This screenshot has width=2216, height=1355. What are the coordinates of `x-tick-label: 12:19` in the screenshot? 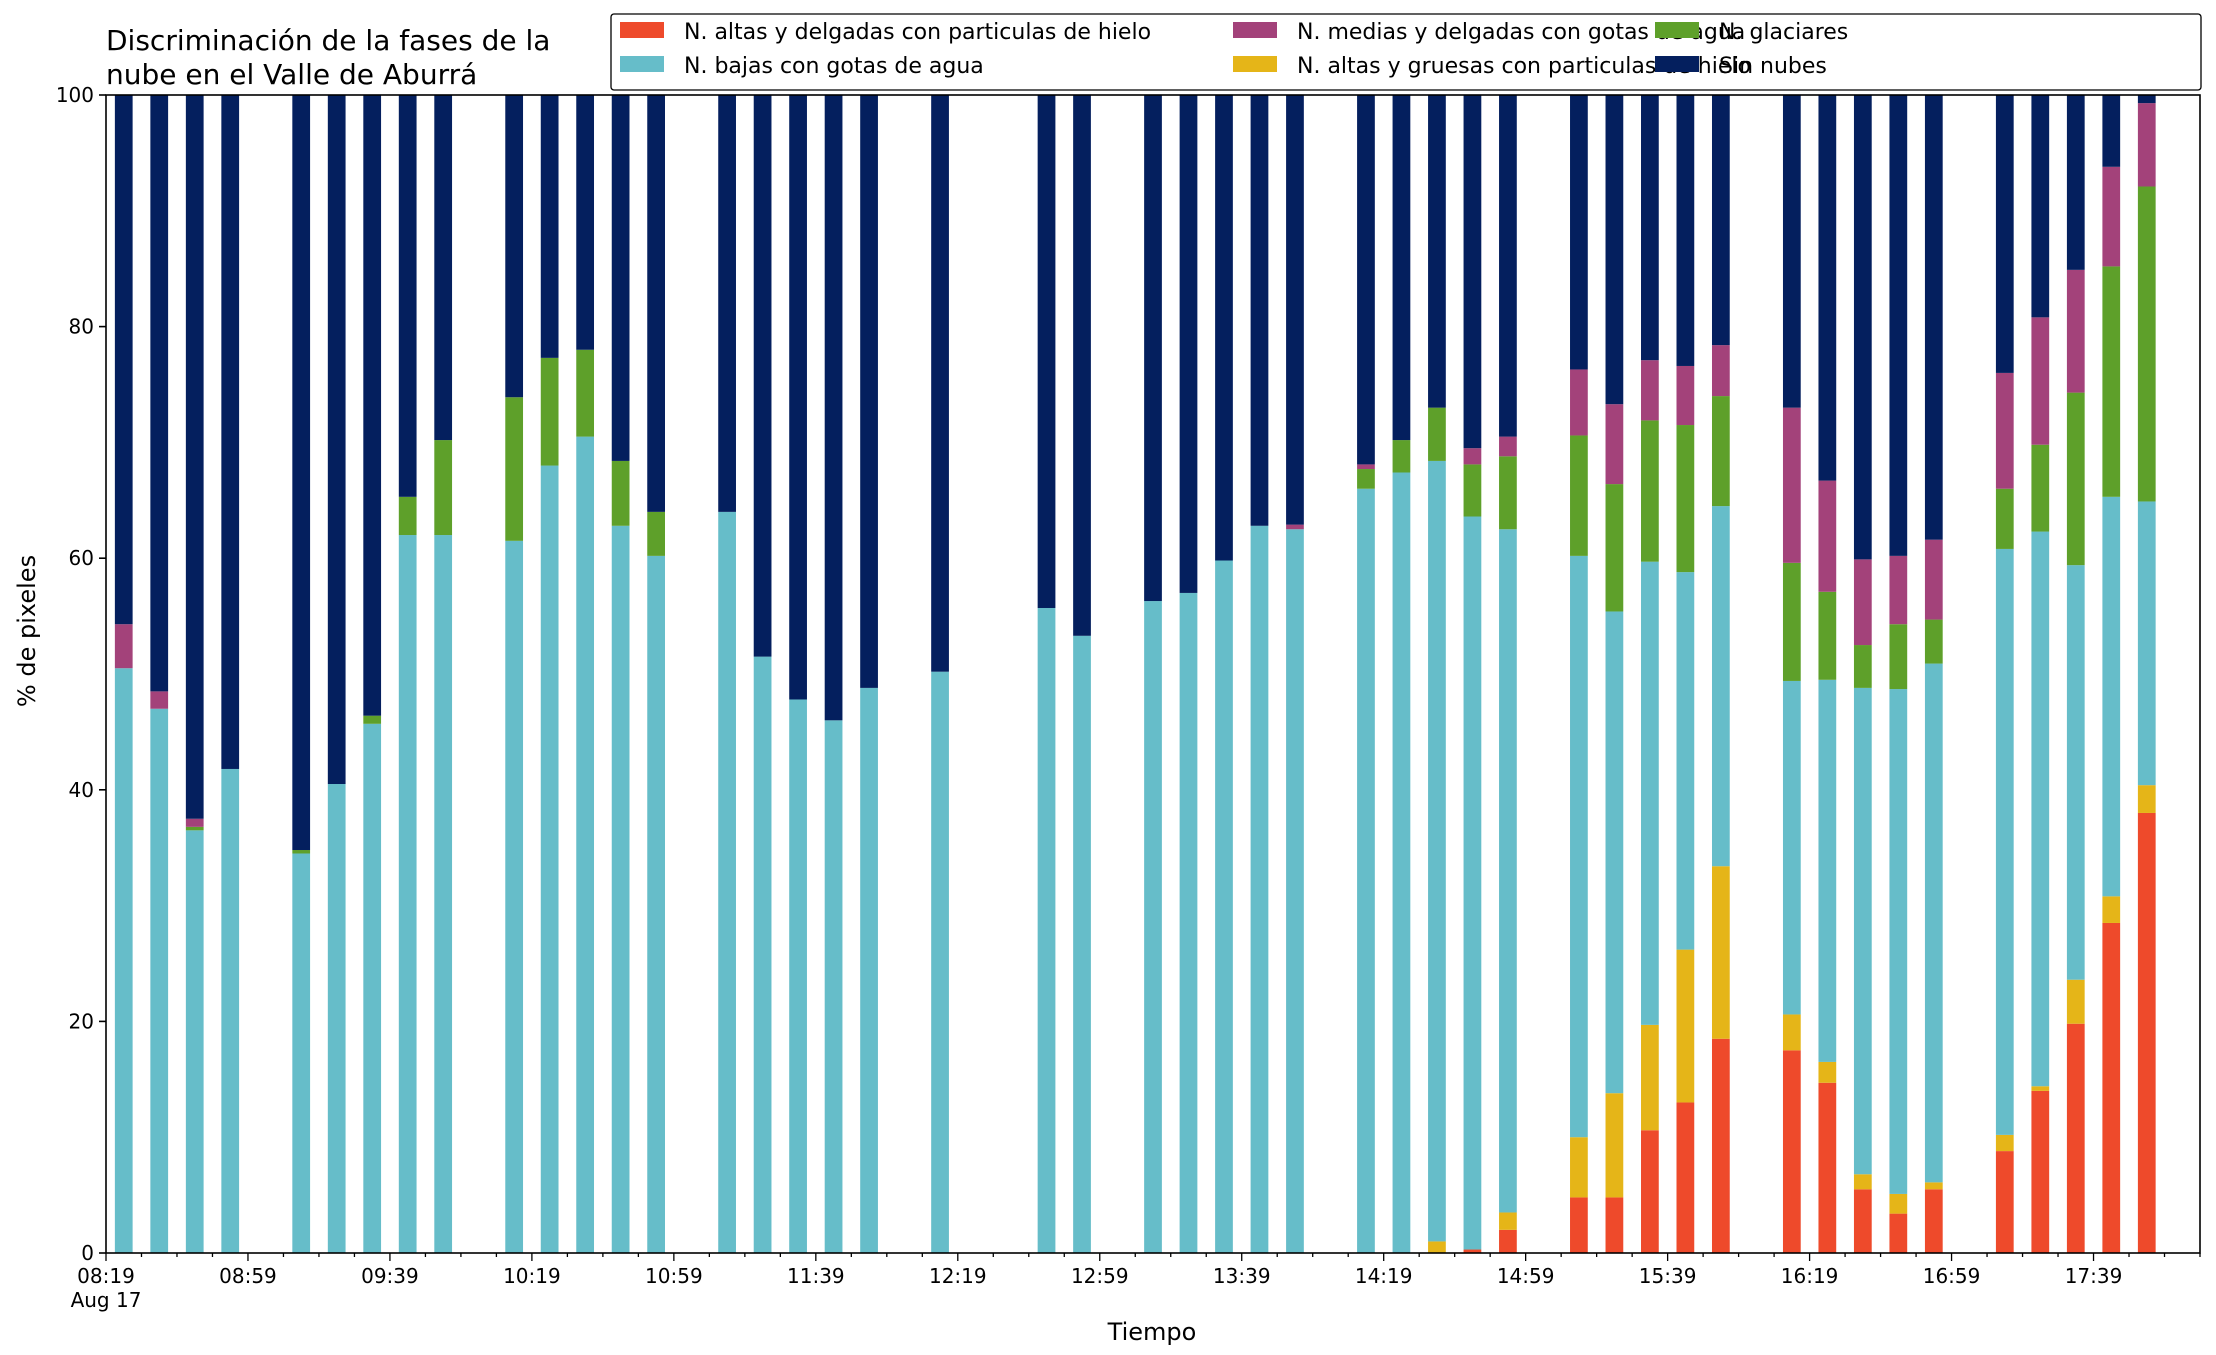 It's located at (958, 1276).